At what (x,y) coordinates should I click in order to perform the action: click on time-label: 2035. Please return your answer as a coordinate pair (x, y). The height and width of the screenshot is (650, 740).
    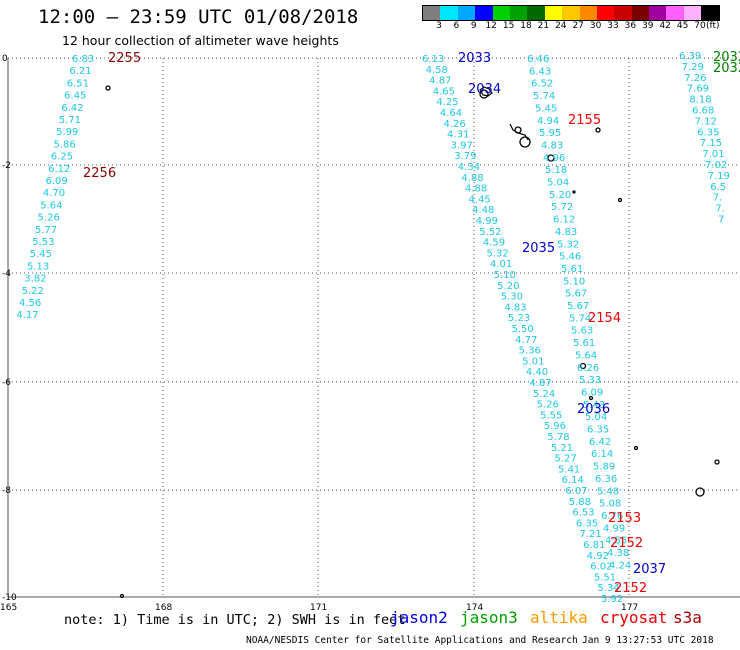
    Looking at the image, I should click on (538, 248).